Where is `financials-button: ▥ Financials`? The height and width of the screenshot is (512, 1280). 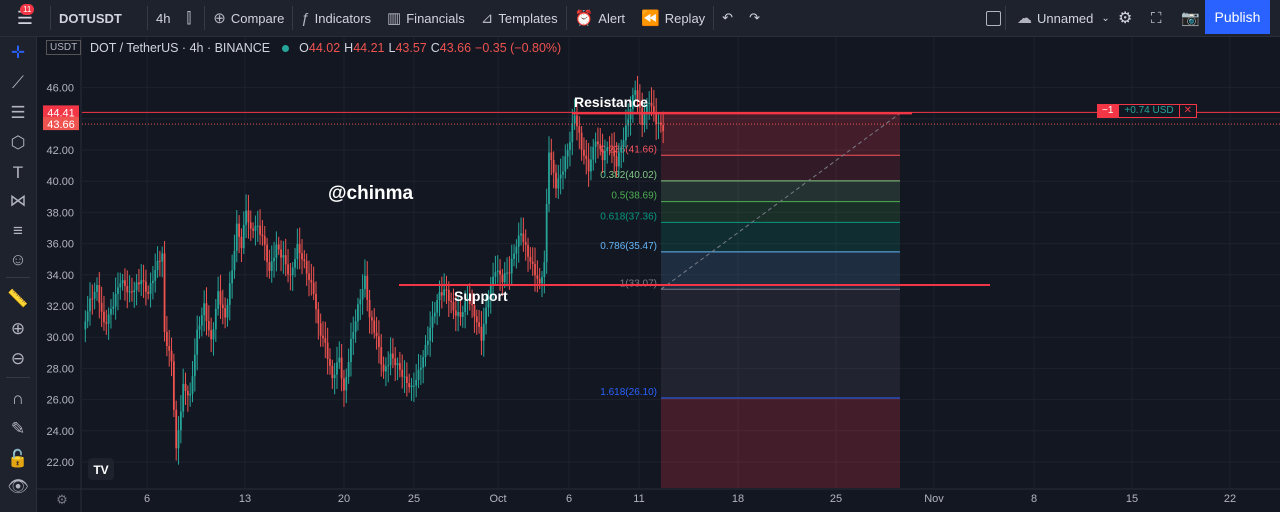 financials-button: ▥ Financials is located at coordinates (426, 18).